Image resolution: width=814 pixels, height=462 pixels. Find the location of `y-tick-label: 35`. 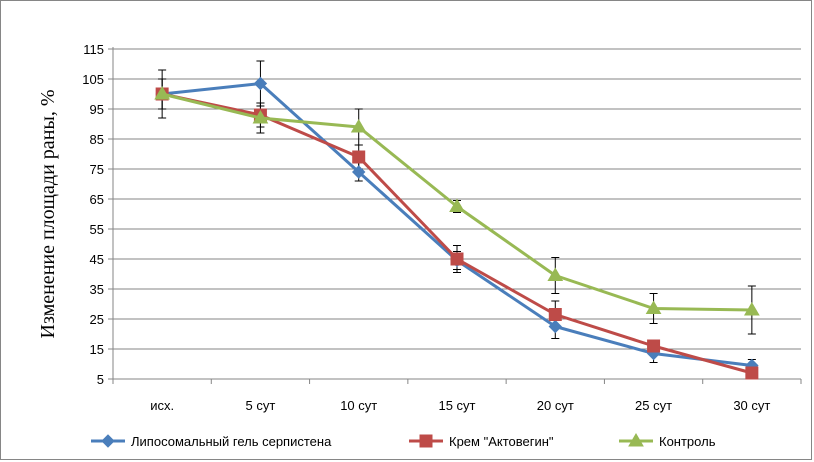

y-tick-label: 35 is located at coordinates (97, 289).